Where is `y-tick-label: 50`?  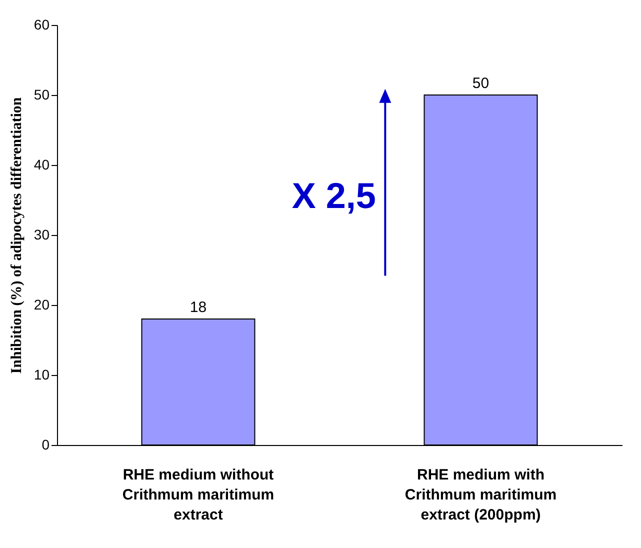
y-tick-label: 50 is located at coordinates (42, 94).